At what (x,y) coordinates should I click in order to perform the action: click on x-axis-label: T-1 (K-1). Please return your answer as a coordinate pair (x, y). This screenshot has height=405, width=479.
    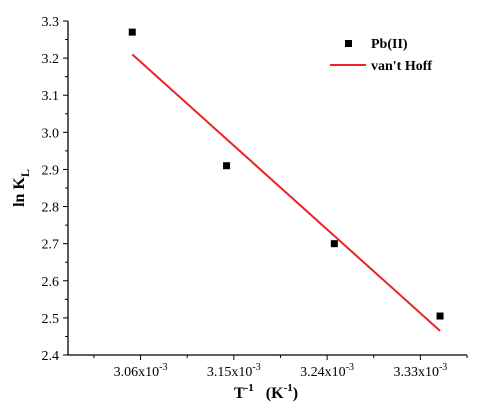
    Looking at the image, I should click on (266, 392).